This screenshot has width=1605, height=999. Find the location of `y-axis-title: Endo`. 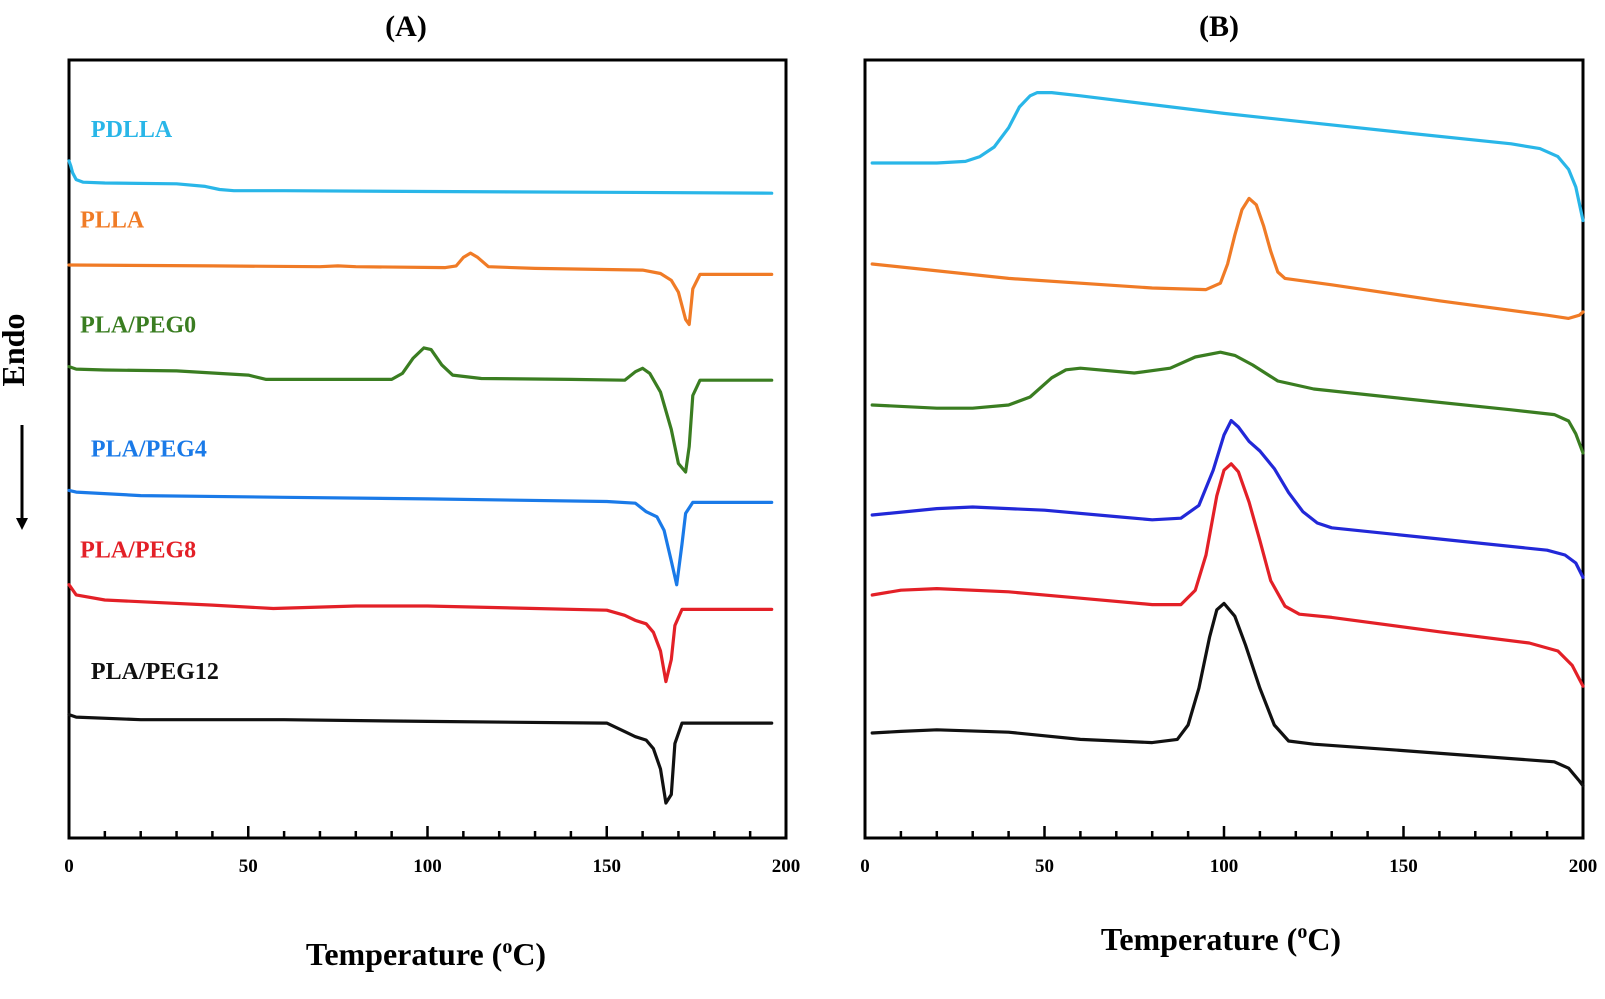

y-axis-title: Endo is located at coordinates (15, 350).